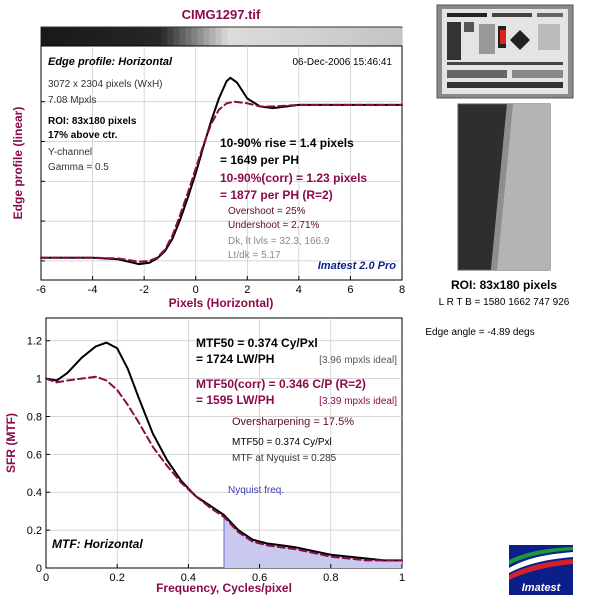  What do you see at coordinates (505, 51) in the screenshot?
I see `thumbnail-chart-bg` at bounding box center [505, 51].